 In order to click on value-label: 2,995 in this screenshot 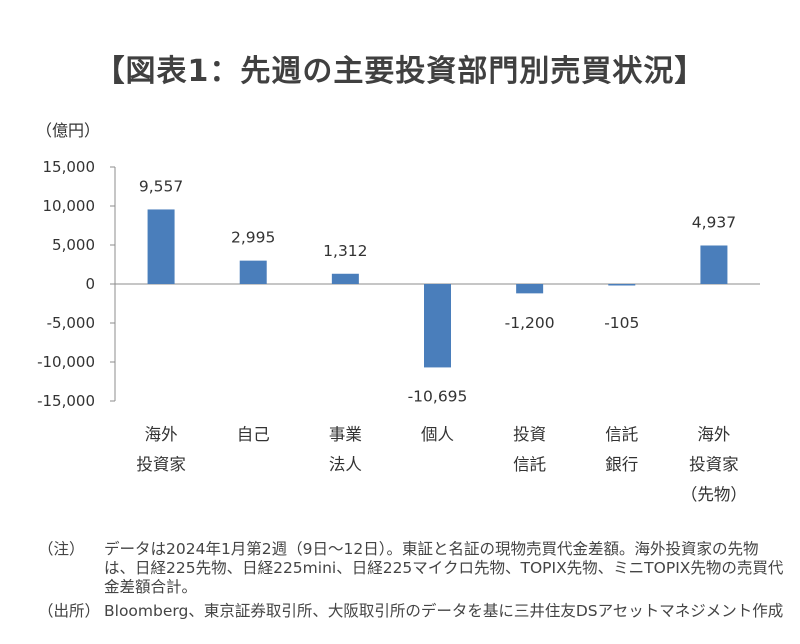, I will do `click(253, 238)`.